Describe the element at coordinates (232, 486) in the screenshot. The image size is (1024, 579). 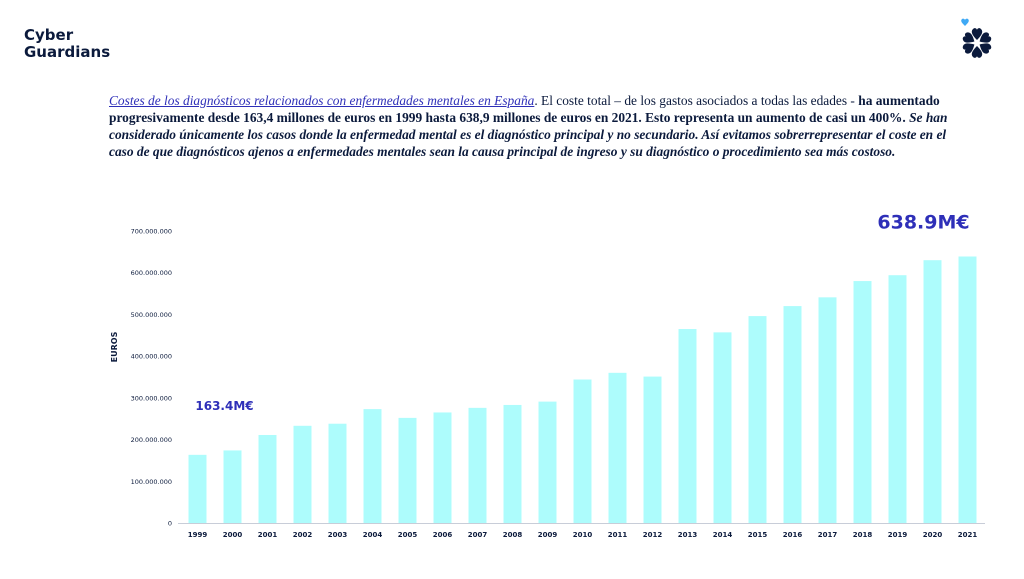
I see `bar-2000` at that location.